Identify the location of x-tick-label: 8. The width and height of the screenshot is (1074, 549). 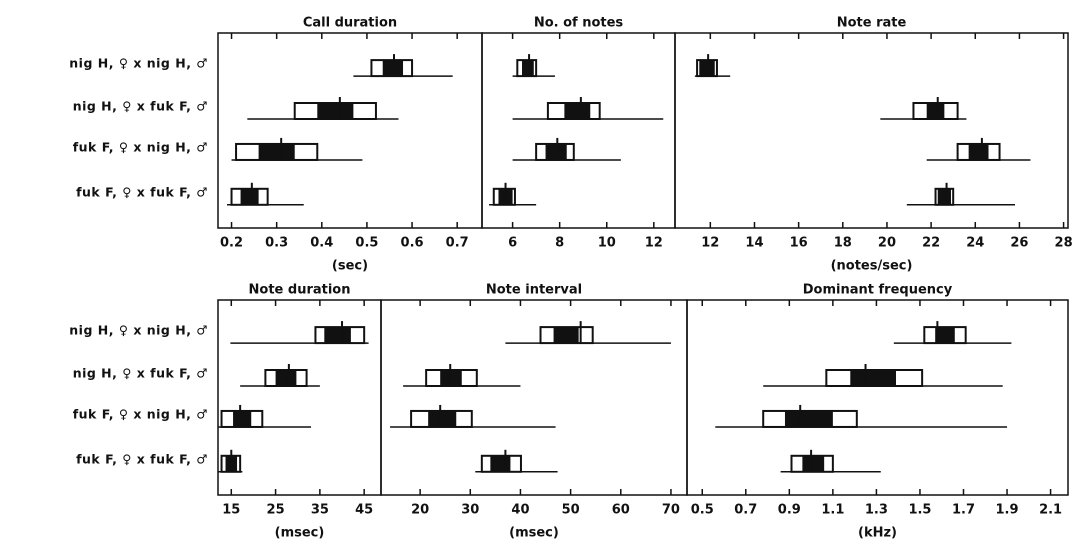
(559, 243).